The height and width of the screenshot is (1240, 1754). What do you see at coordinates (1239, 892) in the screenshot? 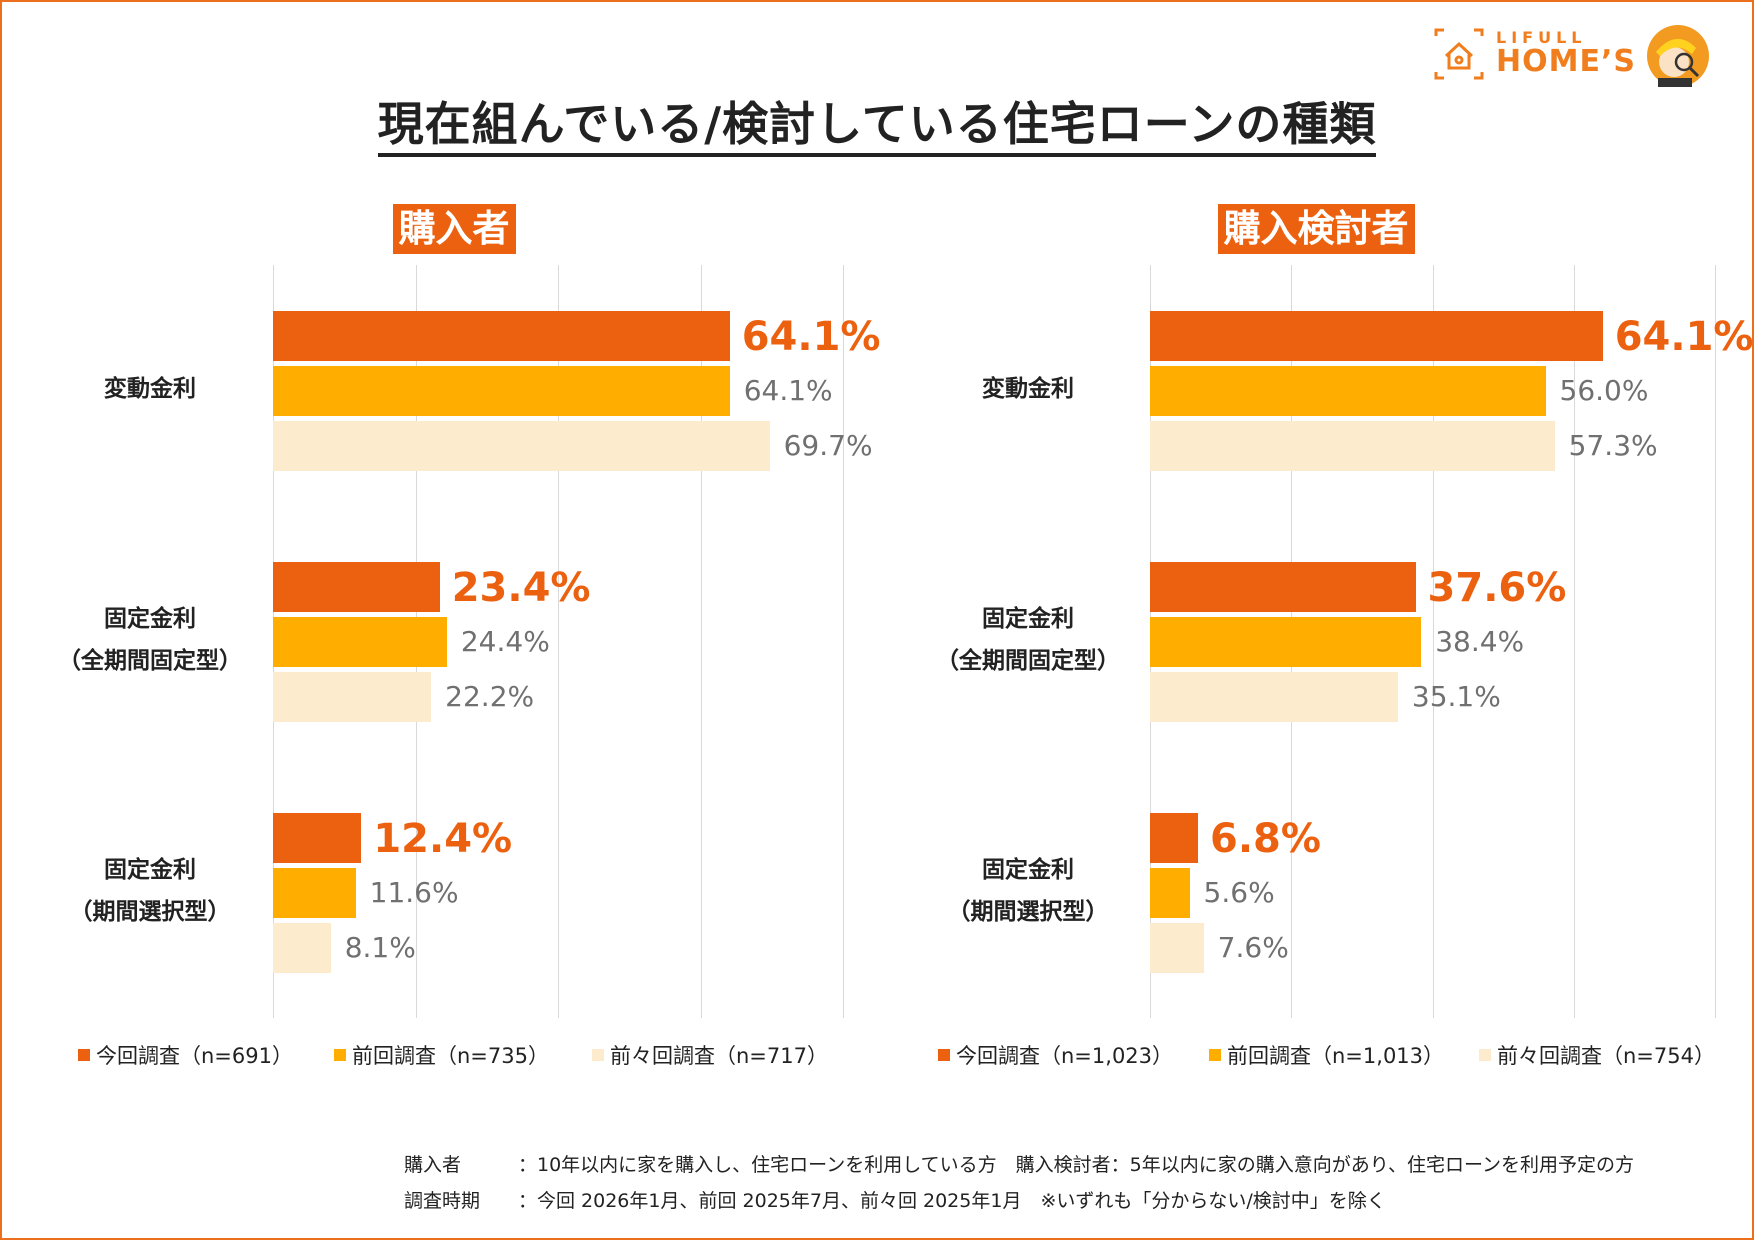
I see `data-label: 5.6%` at bounding box center [1239, 892].